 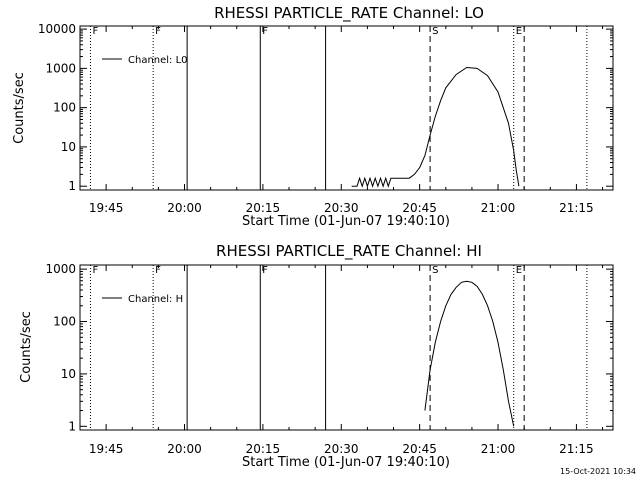 What do you see at coordinates (498, 449) in the screenshot?
I see `hi-x-tick-label: 21:00` at bounding box center [498, 449].